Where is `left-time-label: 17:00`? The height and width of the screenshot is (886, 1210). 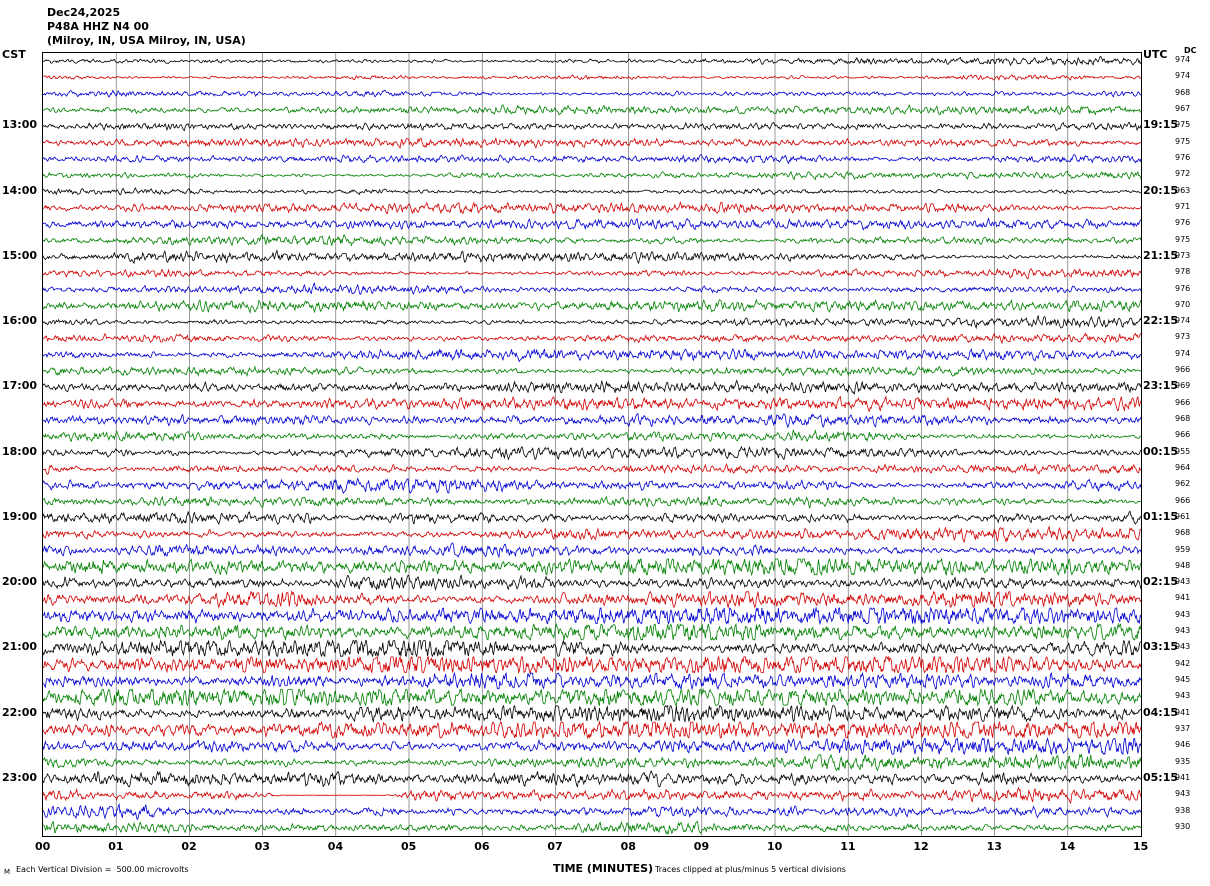
left-time-label: 17:00 is located at coordinates (20, 386).